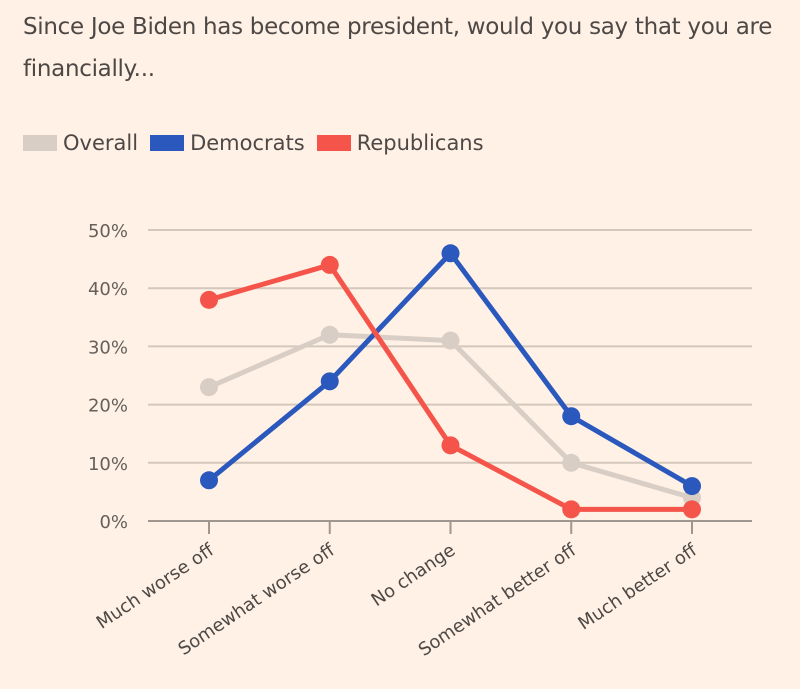  I want to click on legend-label-democrats: Democrats, so click(247, 143).